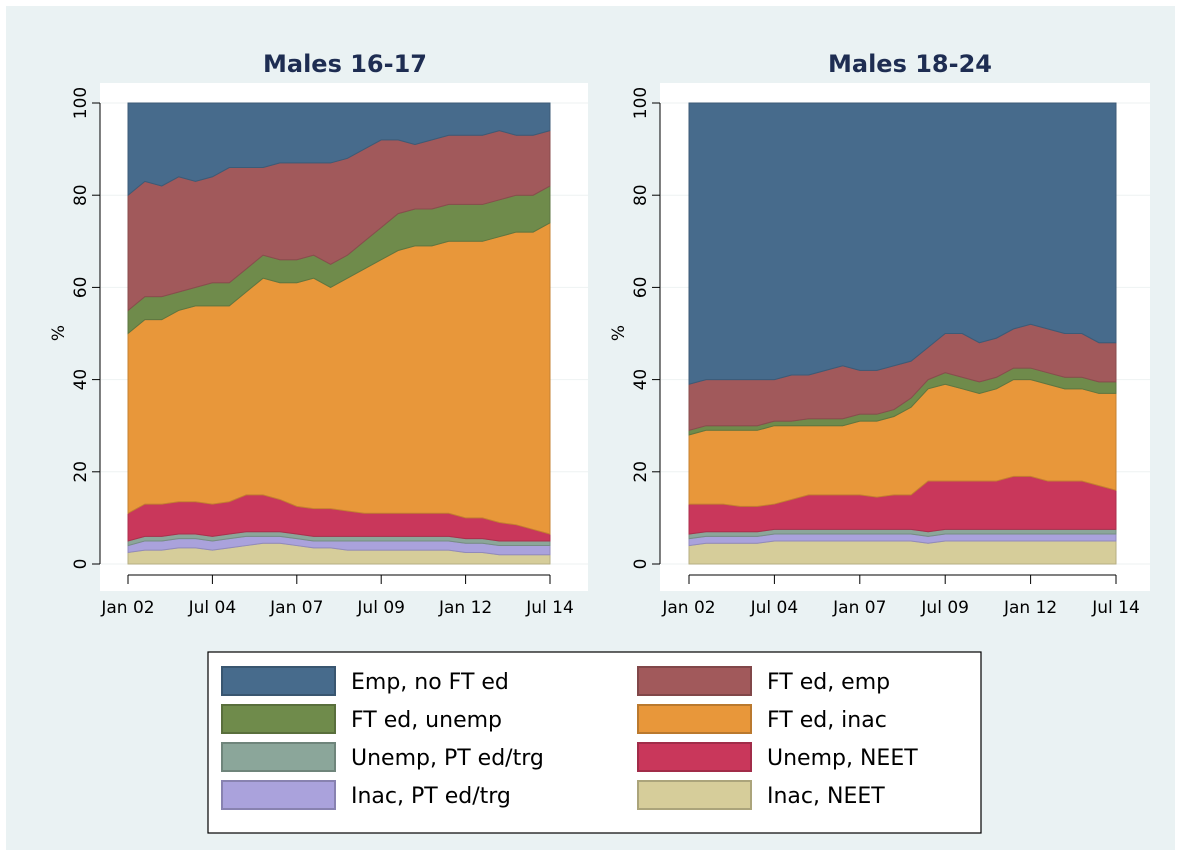 The image size is (1181, 860). I want to click on legend-label: FT ed, emp, so click(828, 682).